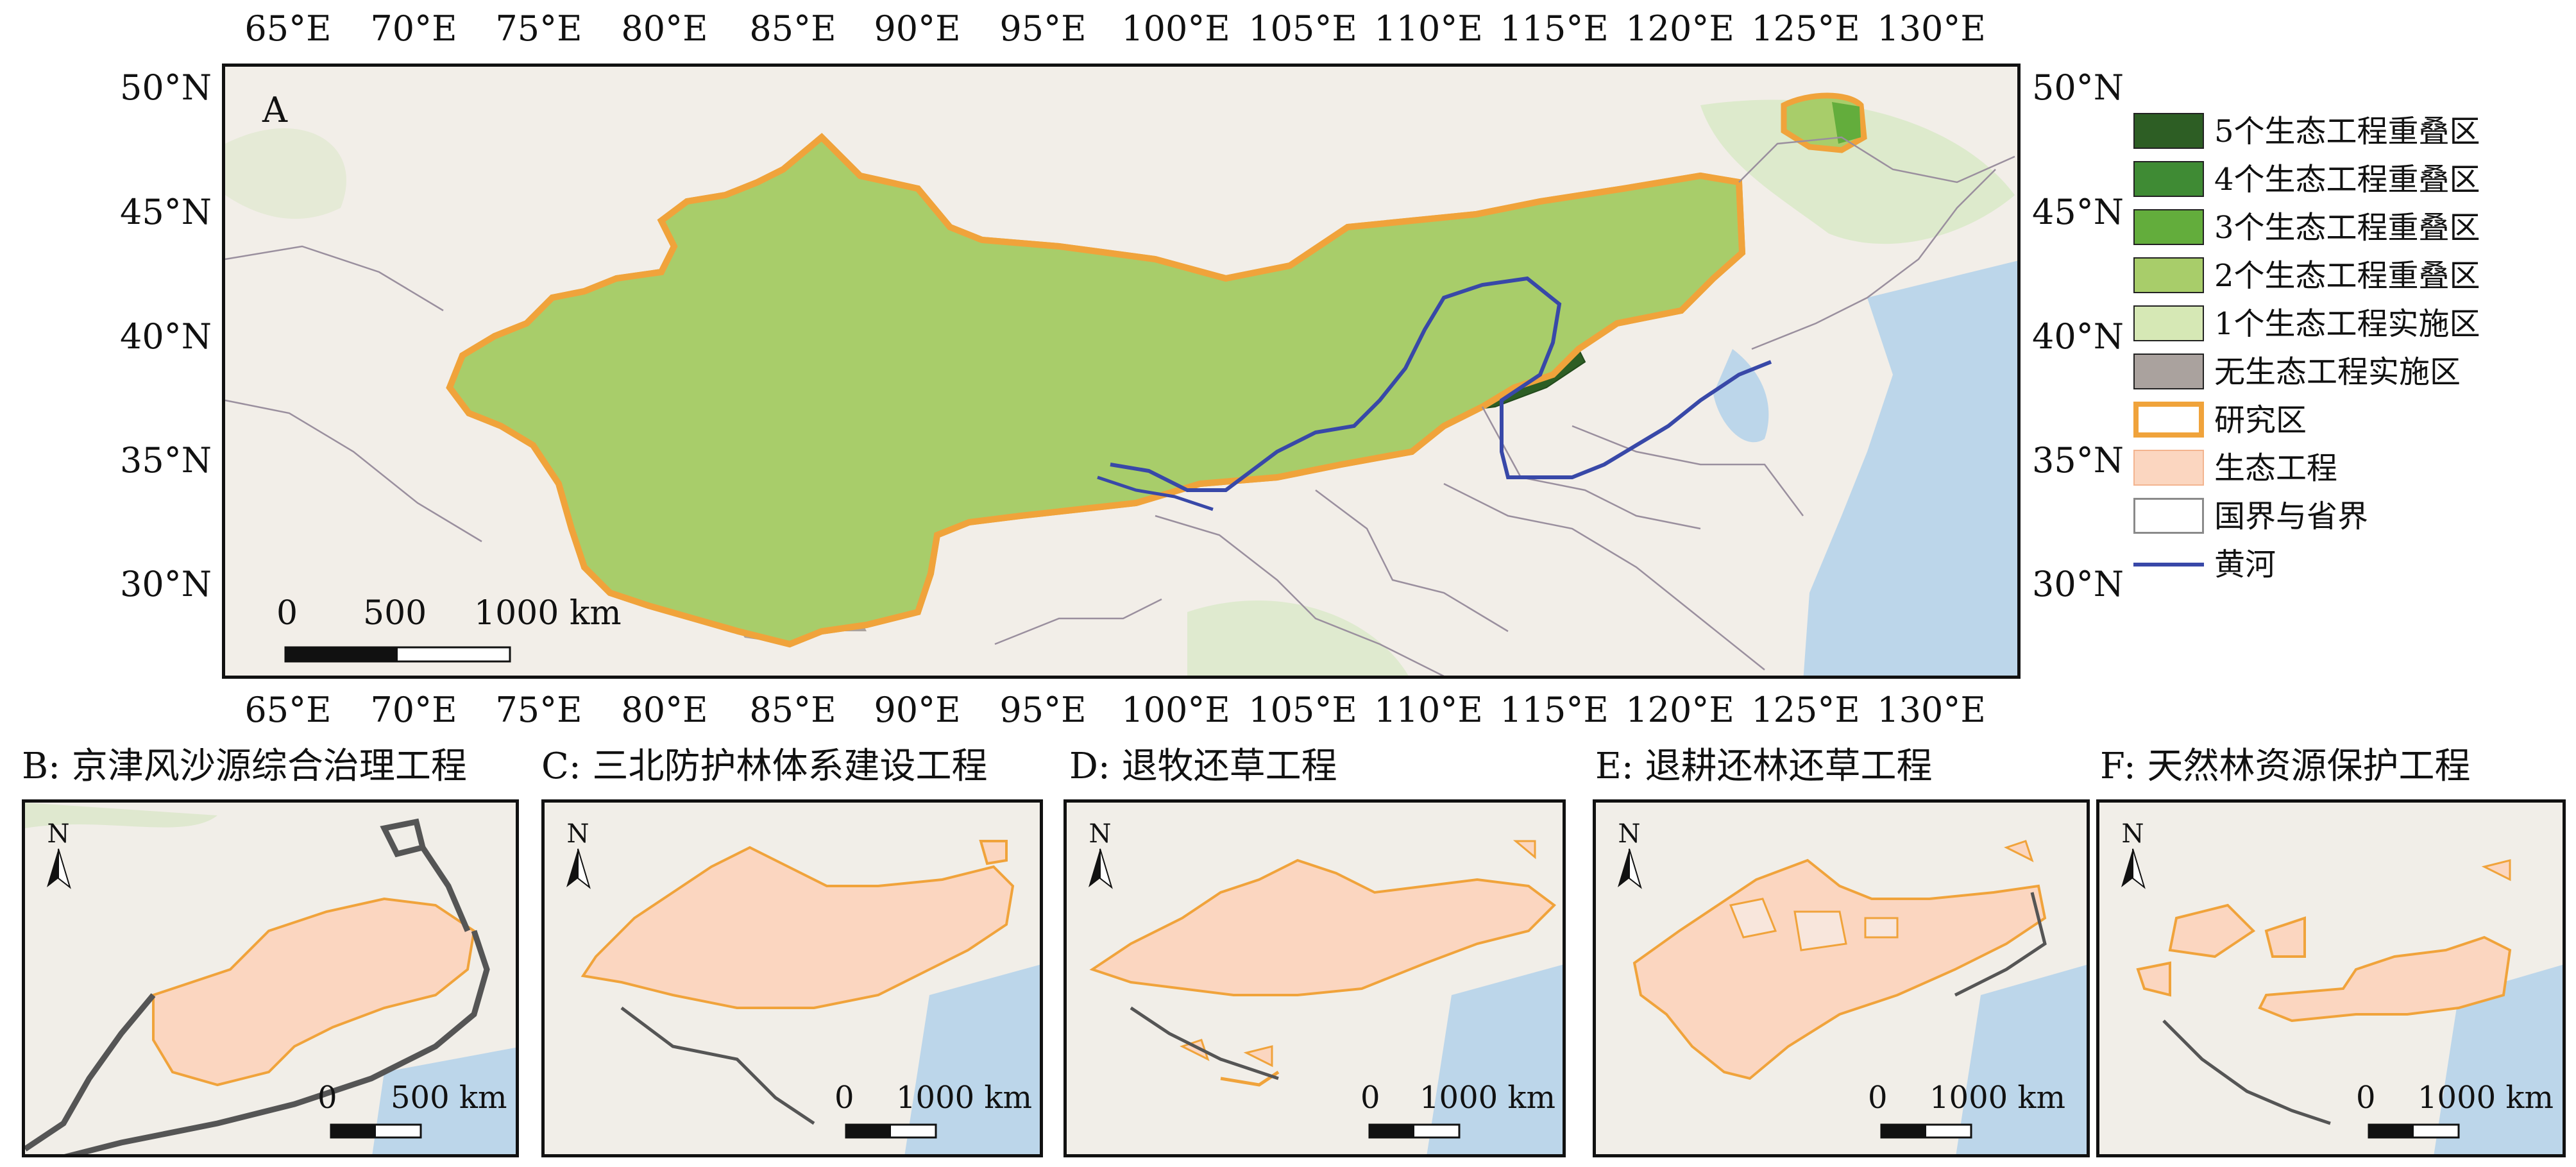 The width and height of the screenshot is (2576, 1167). I want to click on legend-item: 研究区, so click(2351, 420).